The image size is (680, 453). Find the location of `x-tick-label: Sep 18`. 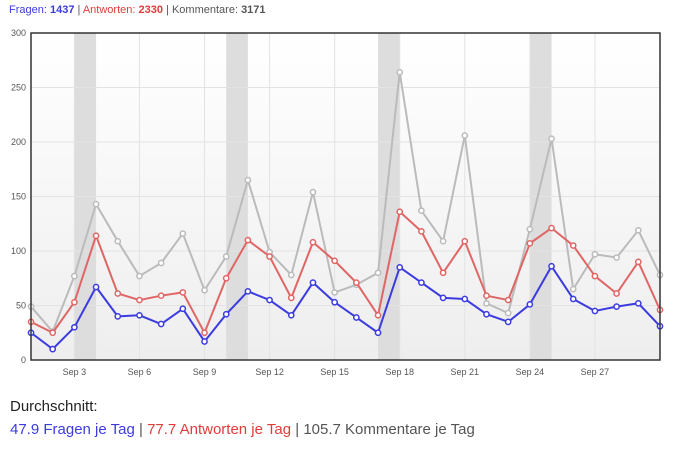

x-tick-label: Sep 18 is located at coordinates (399, 372).